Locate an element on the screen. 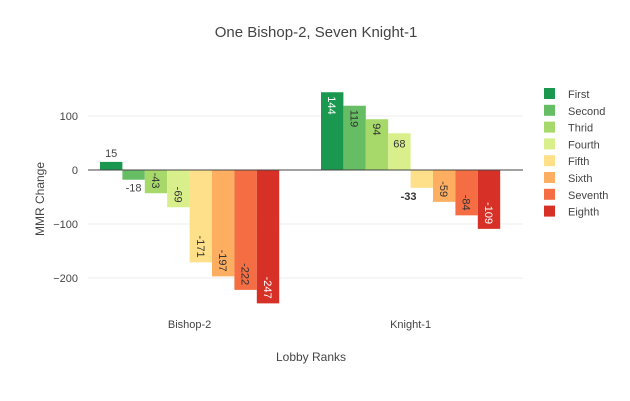 The width and height of the screenshot is (630, 401). legend-item-second: Second is located at coordinates (574, 111).